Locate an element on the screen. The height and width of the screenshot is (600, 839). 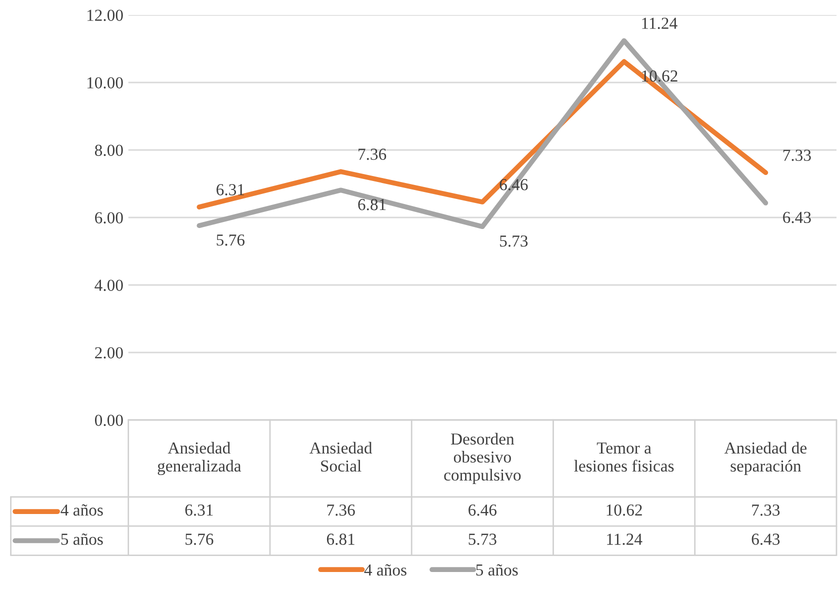
data-label: 7.36 is located at coordinates (341, 510).